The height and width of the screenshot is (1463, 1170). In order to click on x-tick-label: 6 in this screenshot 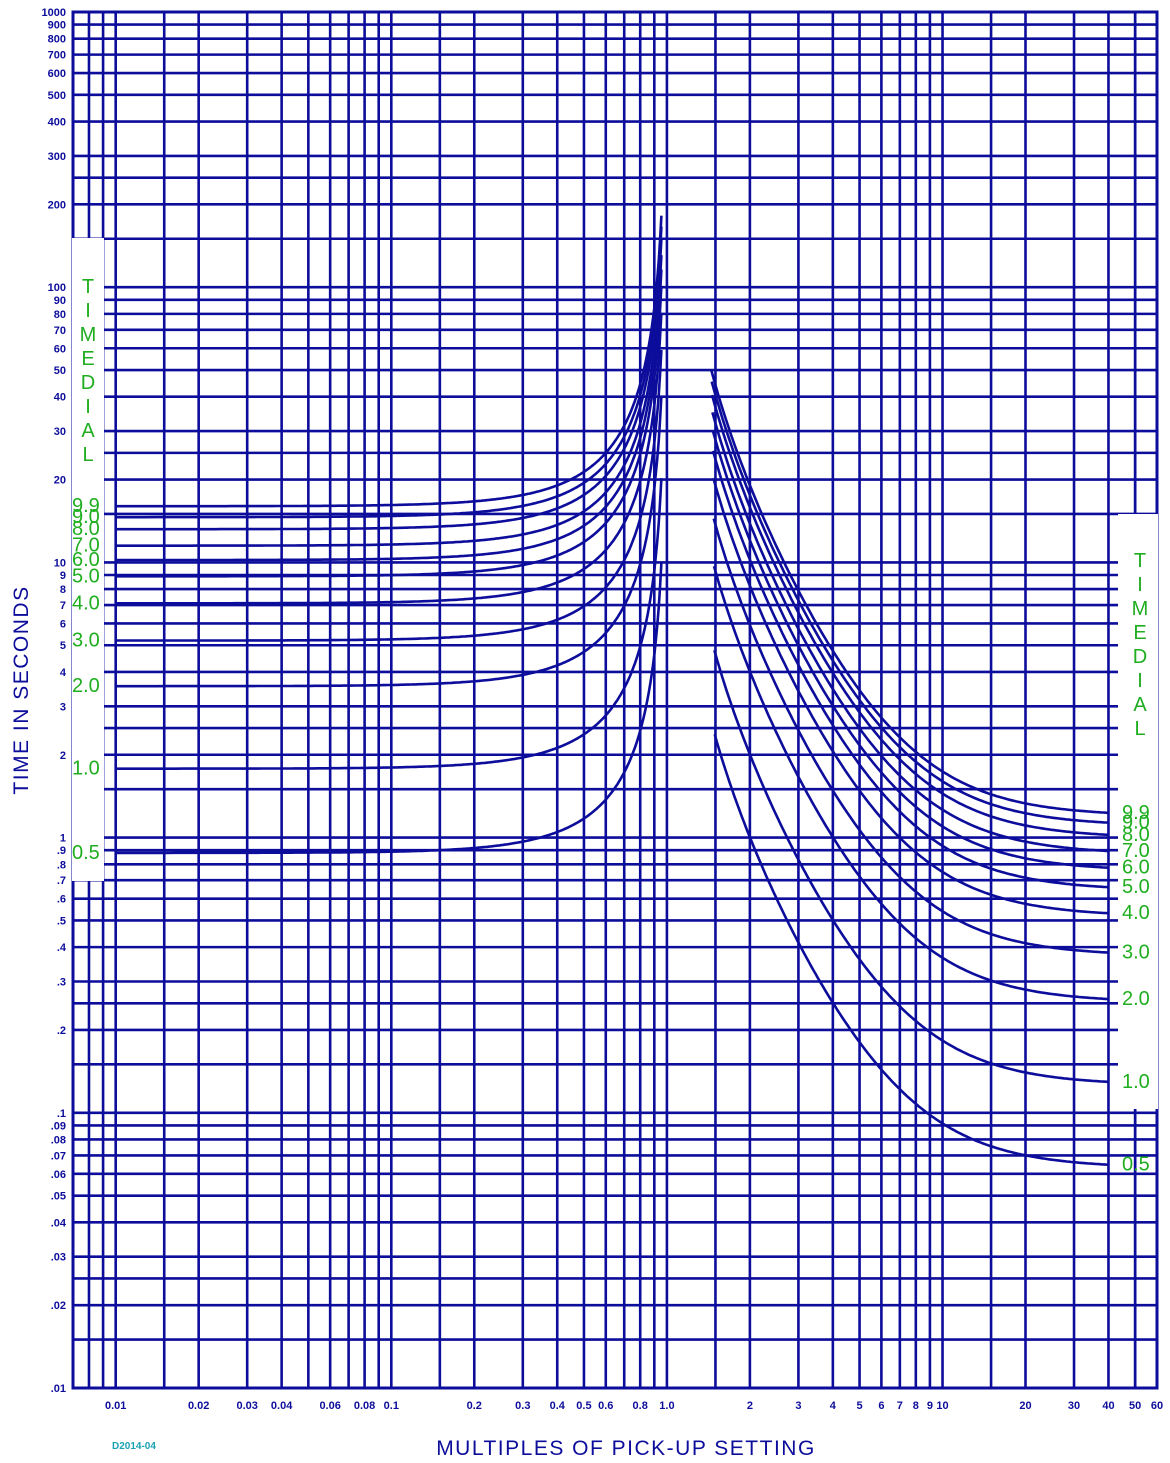, I will do `click(881, 1406)`.